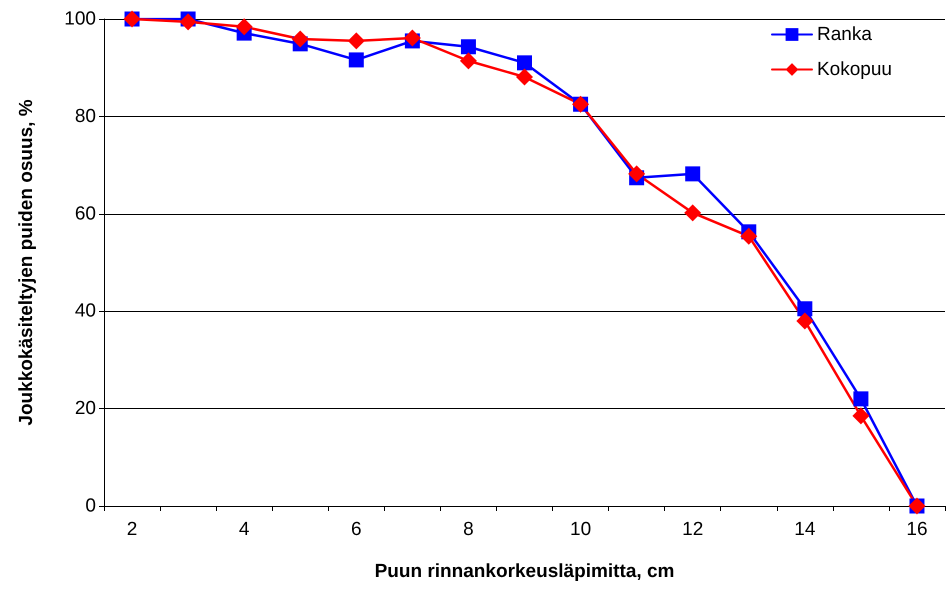  What do you see at coordinates (854, 69) in the screenshot?
I see `legend-label: Kokopuu` at bounding box center [854, 69].